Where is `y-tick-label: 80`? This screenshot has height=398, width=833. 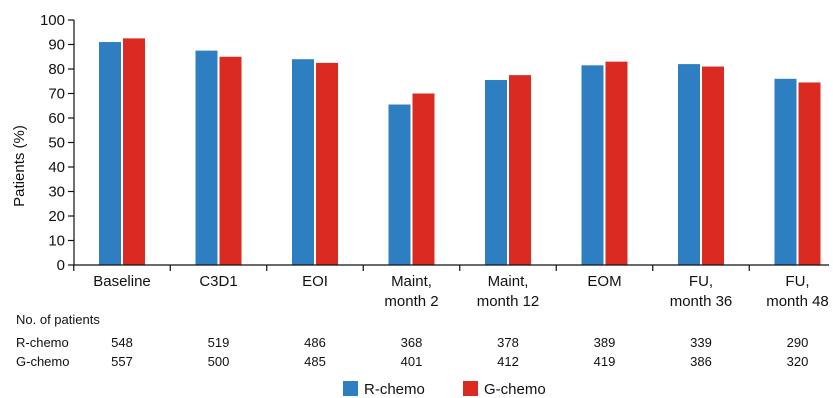
y-tick-label: 80 is located at coordinates (56, 69).